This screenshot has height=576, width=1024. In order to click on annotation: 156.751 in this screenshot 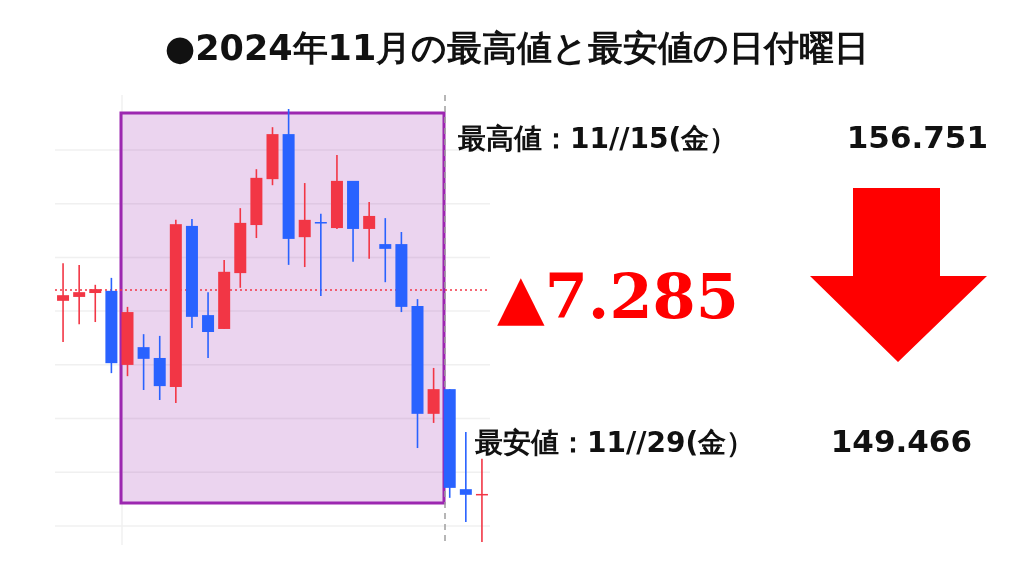, I will do `click(917, 137)`.